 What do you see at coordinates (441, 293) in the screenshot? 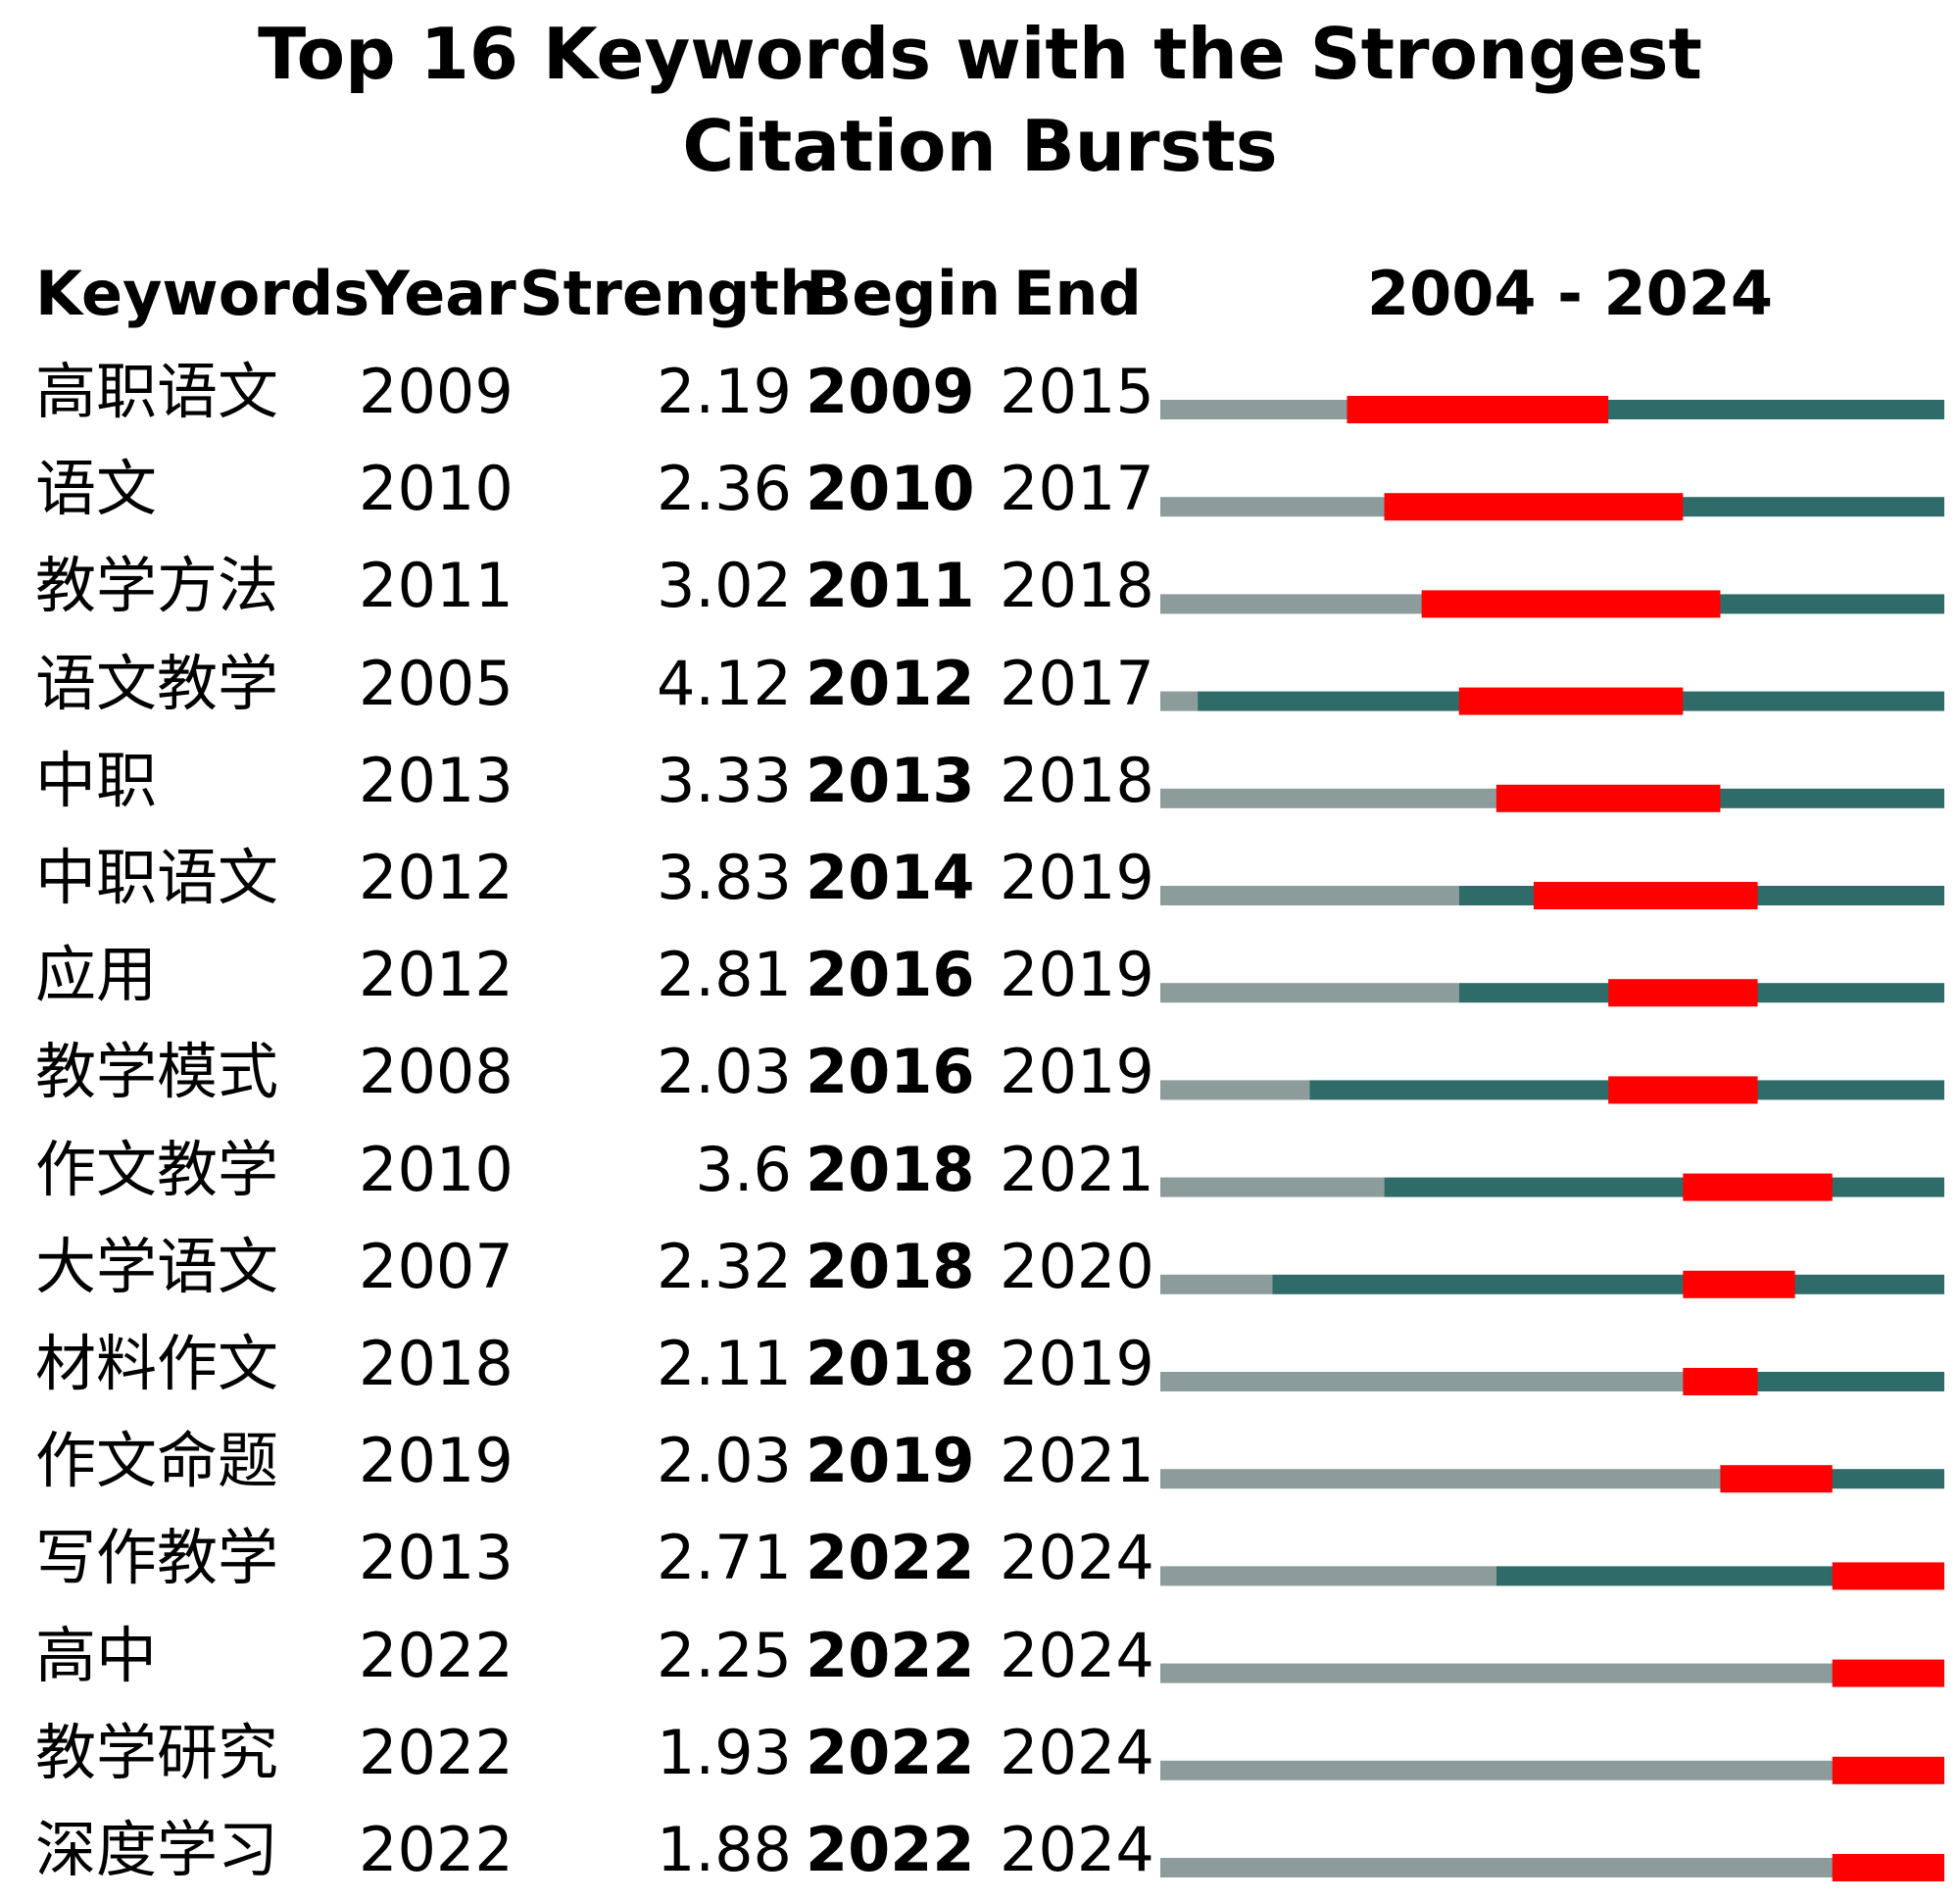
I see `header-year: Year` at bounding box center [441, 293].